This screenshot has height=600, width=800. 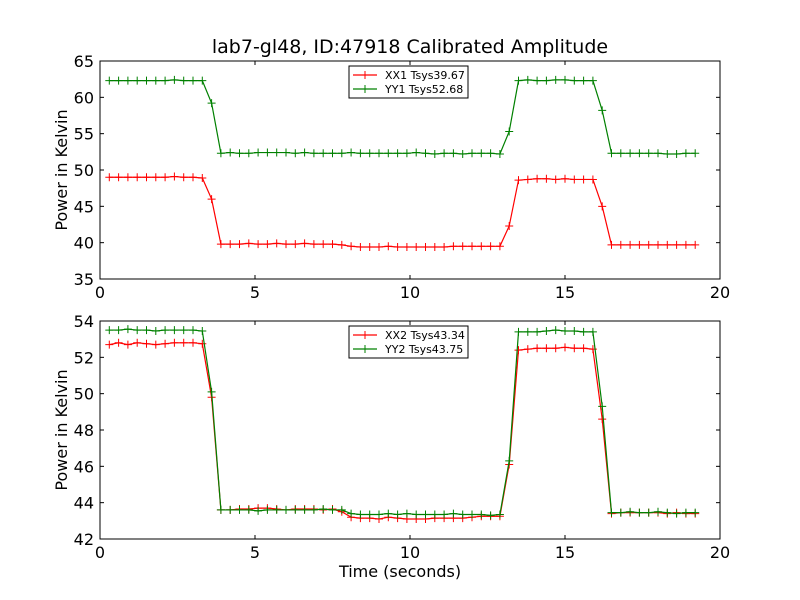 I want to click on y-tick-label: 46, so click(x=84, y=466).